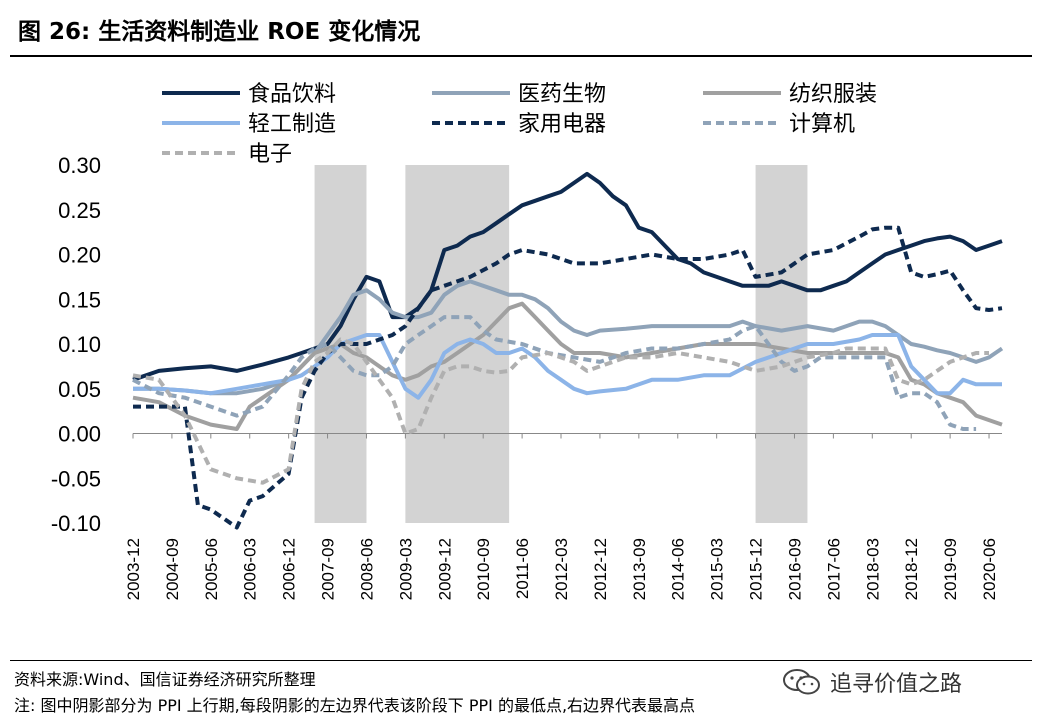 Image resolution: width=1044 pixels, height=728 pixels. Describe the element at coordinates (521, 56) in the screenshot. I see `title-divider` at that location.